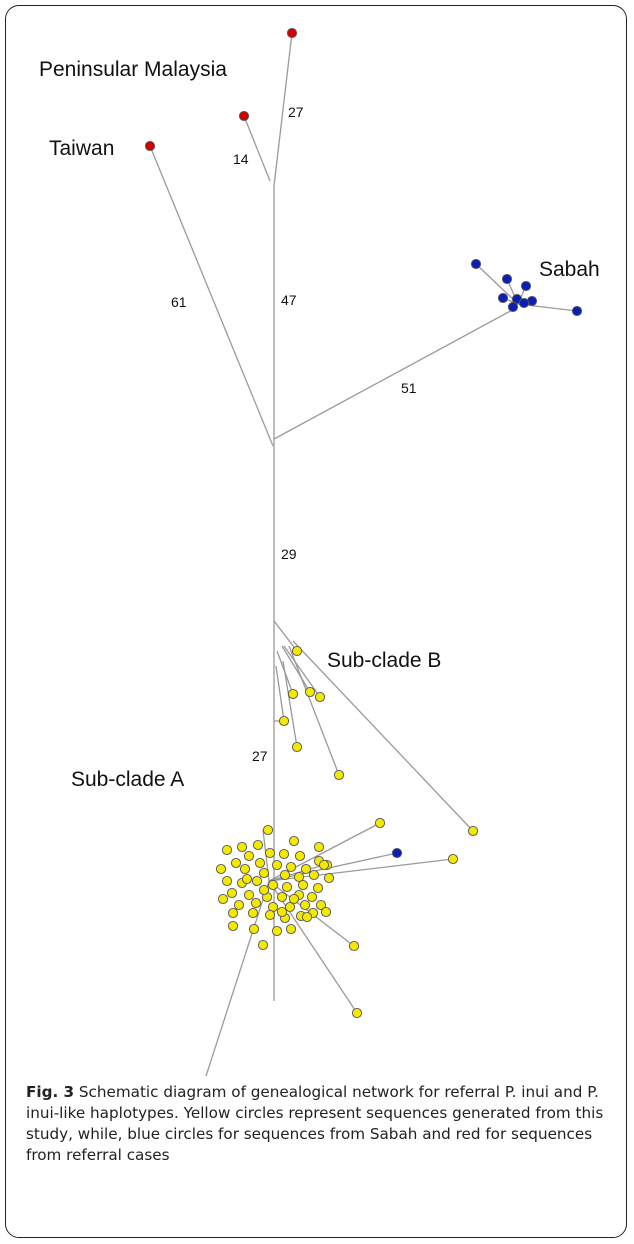  What do you see at coordinates (127, 779) in the screenshot?
I see `label-subclade-a: Sub-clade A` at bounding box center [127, 779].